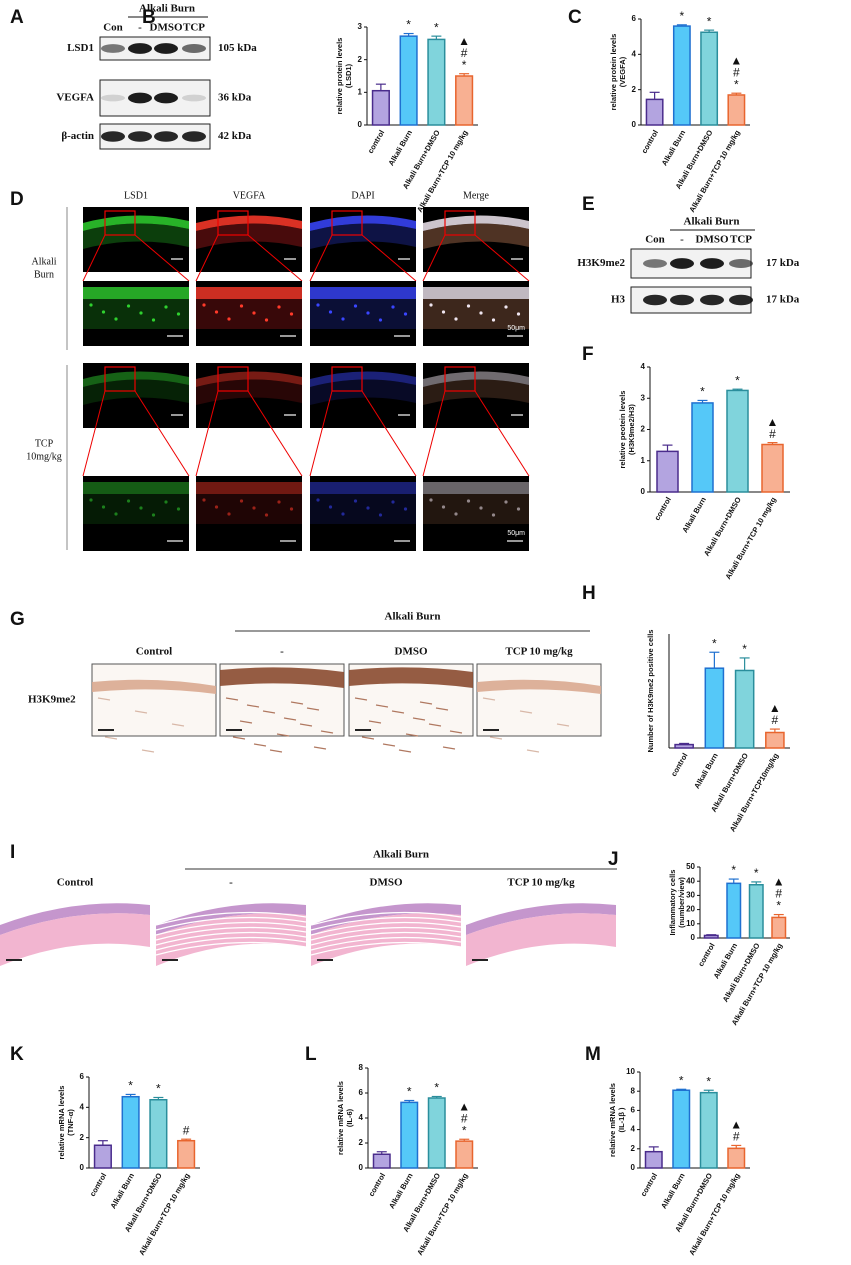 The height and width of the screenshot is (1265, 851). What do you see at coordinates (386, 923) in the screenshot?
I see `gap` at bounding box center [386, 923].